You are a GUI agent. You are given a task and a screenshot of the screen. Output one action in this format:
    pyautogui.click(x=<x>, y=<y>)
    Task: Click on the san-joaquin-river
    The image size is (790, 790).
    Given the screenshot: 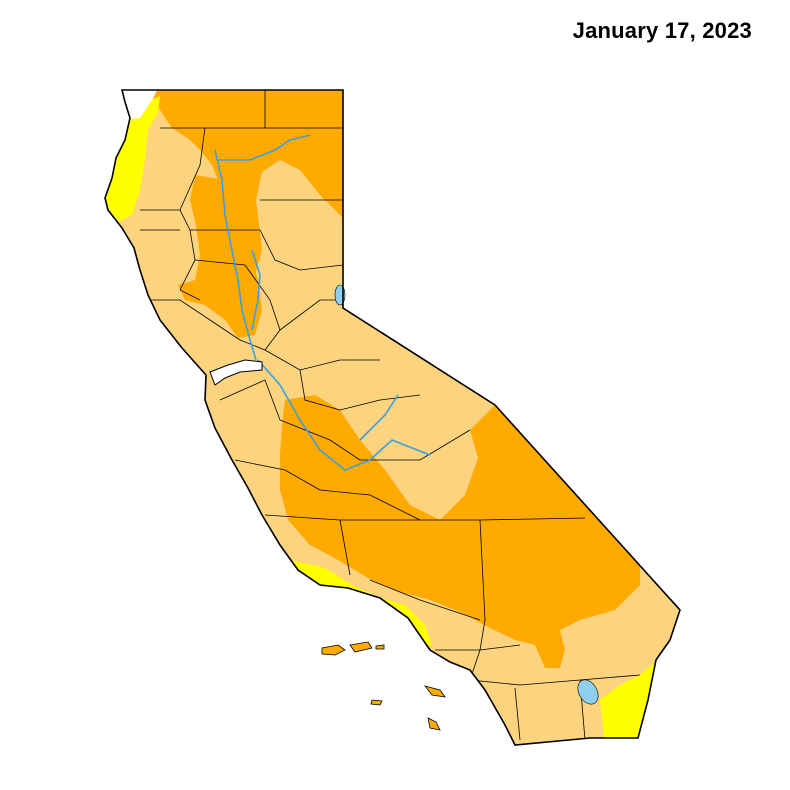 What is the action you would take?
    pyautogui.click(x=344, y=415)
    